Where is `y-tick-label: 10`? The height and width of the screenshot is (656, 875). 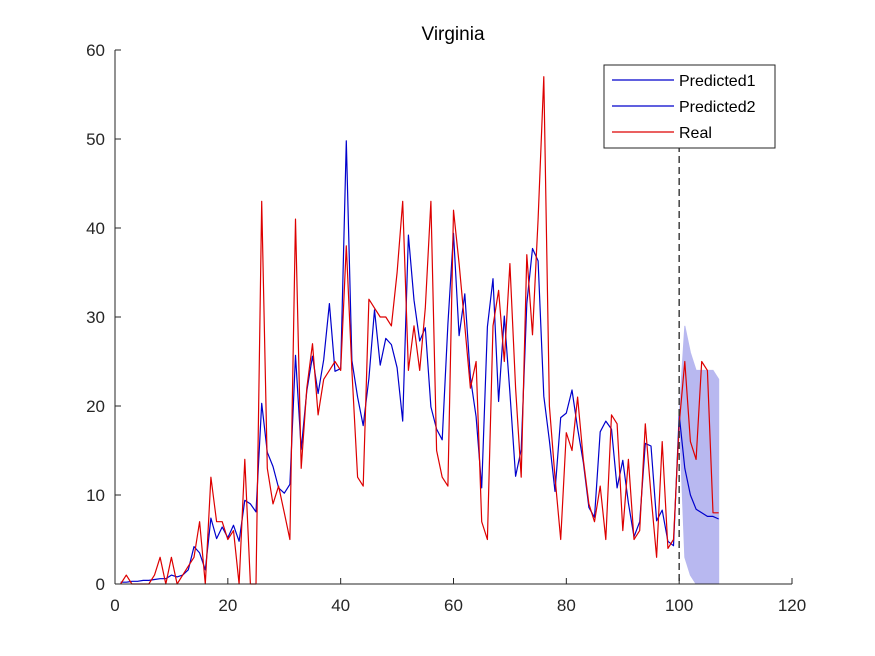
y-tick-label: 10 is located at coordinates (95, 495).